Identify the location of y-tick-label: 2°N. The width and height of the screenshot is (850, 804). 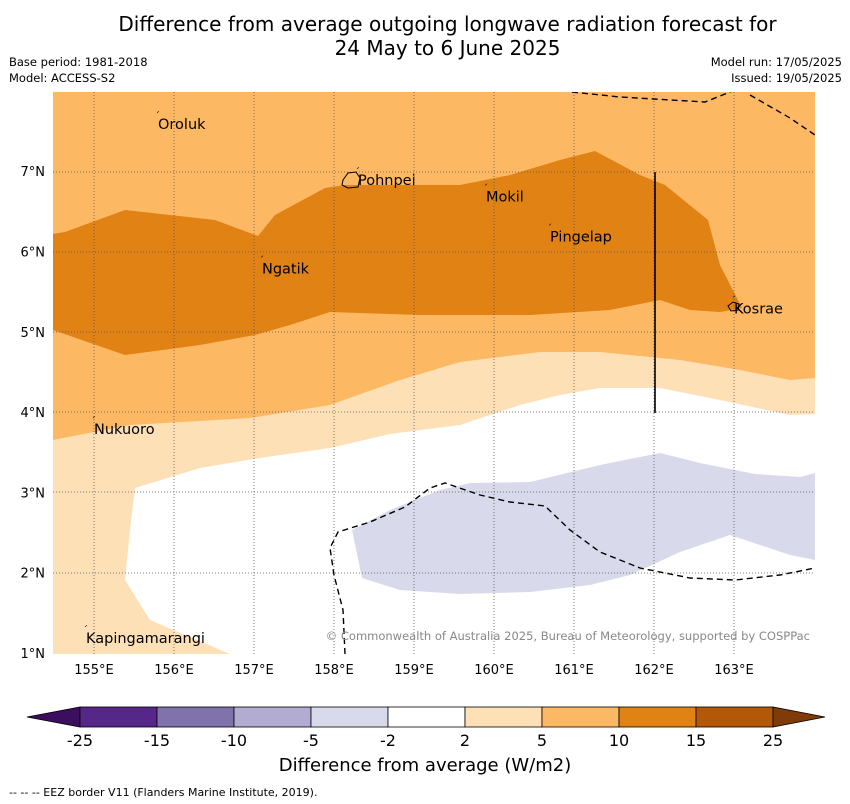
(33, 574).